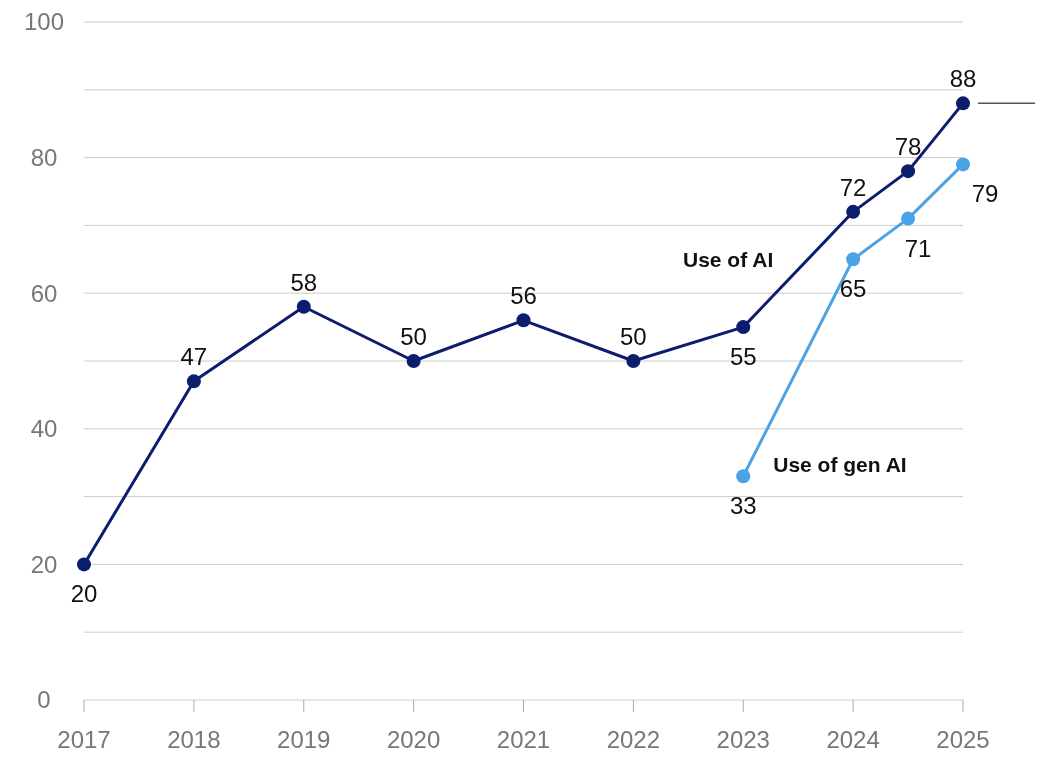 This screenshot has width=1039, height=762. What do you see at coordinates (194, 739) in the screenshot?
I see `x-tick-label: 2018` at bounding box center [194, 739].